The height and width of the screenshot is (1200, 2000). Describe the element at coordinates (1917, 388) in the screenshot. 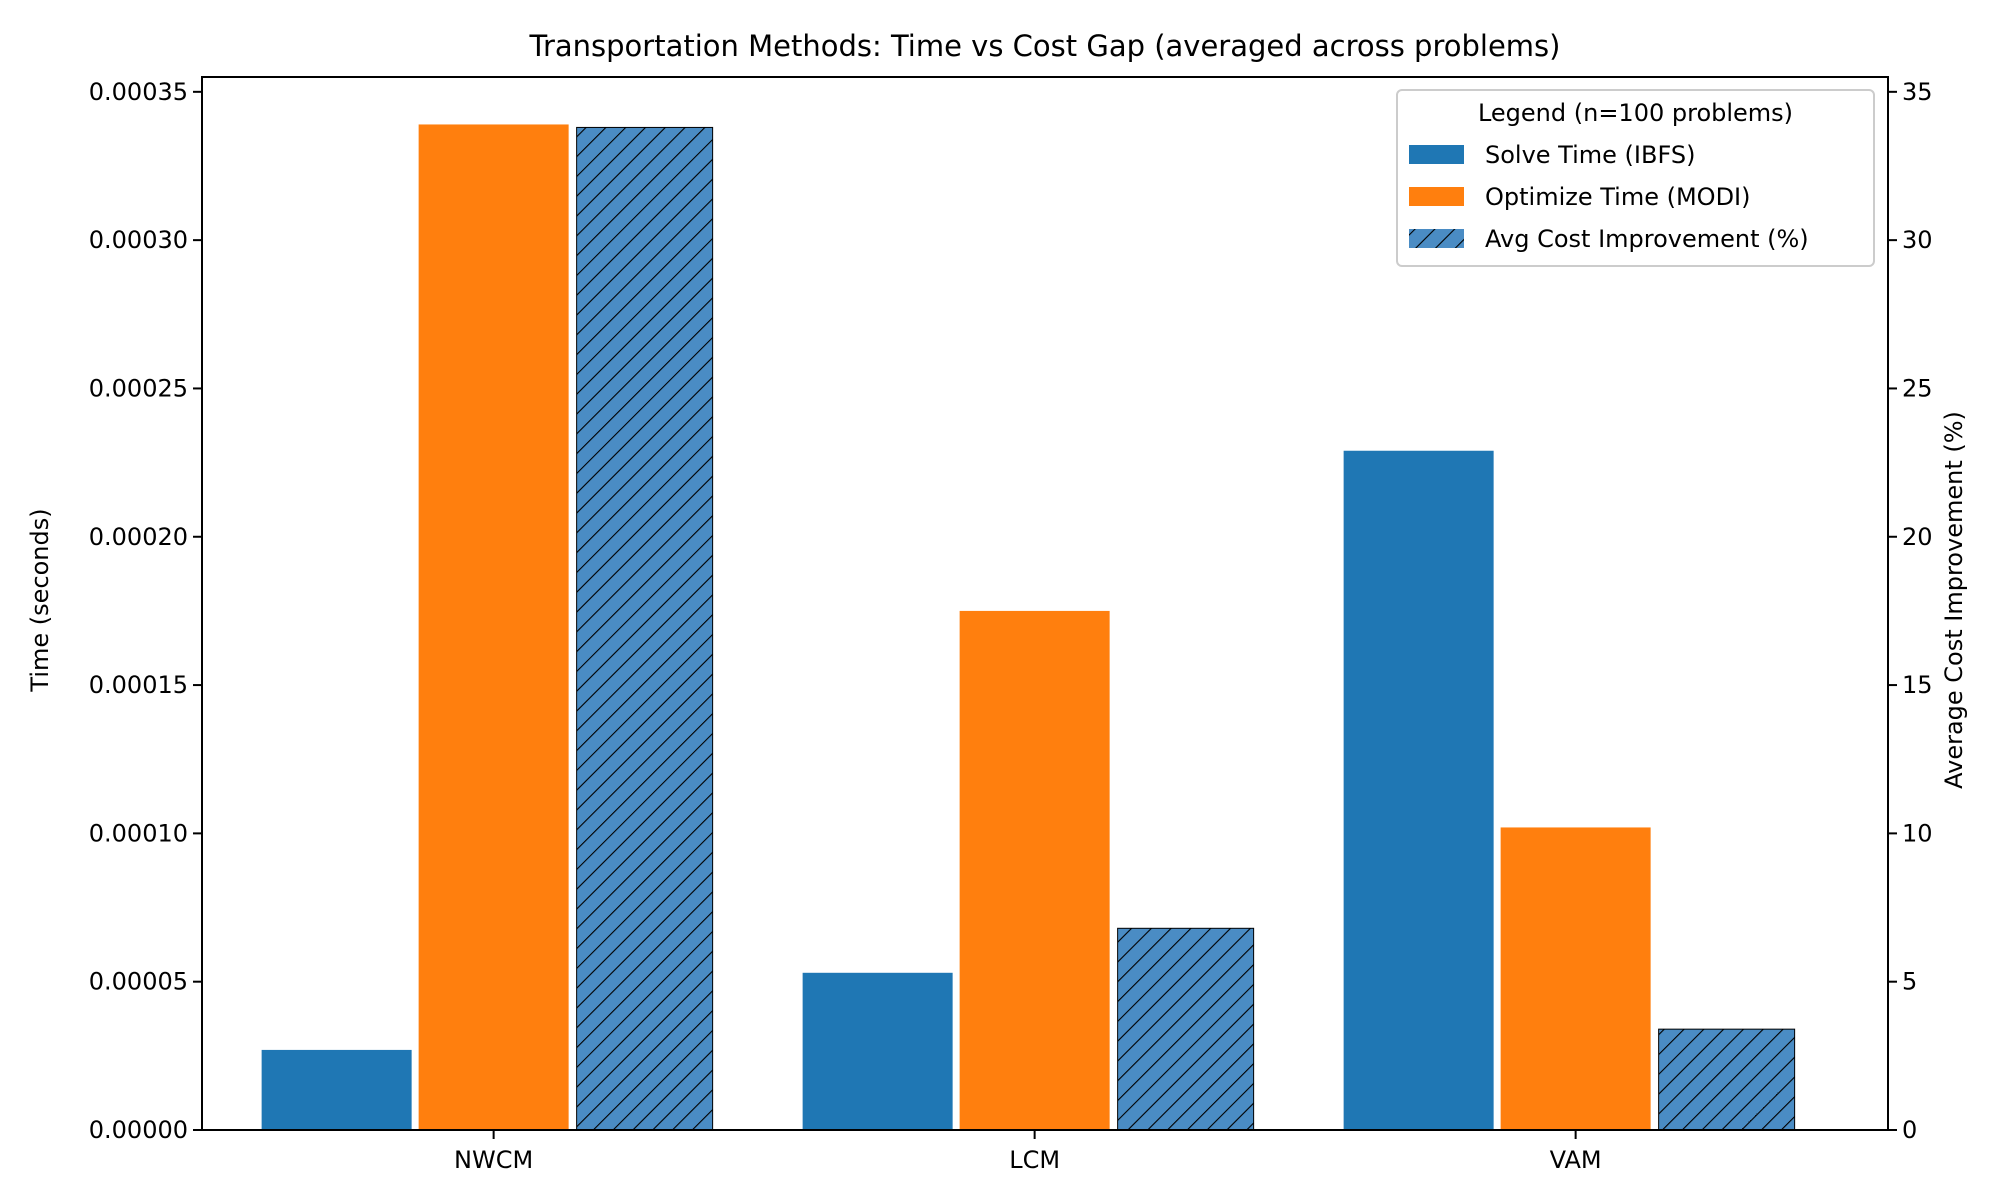

I see `right-tick-label: 25` at that location.